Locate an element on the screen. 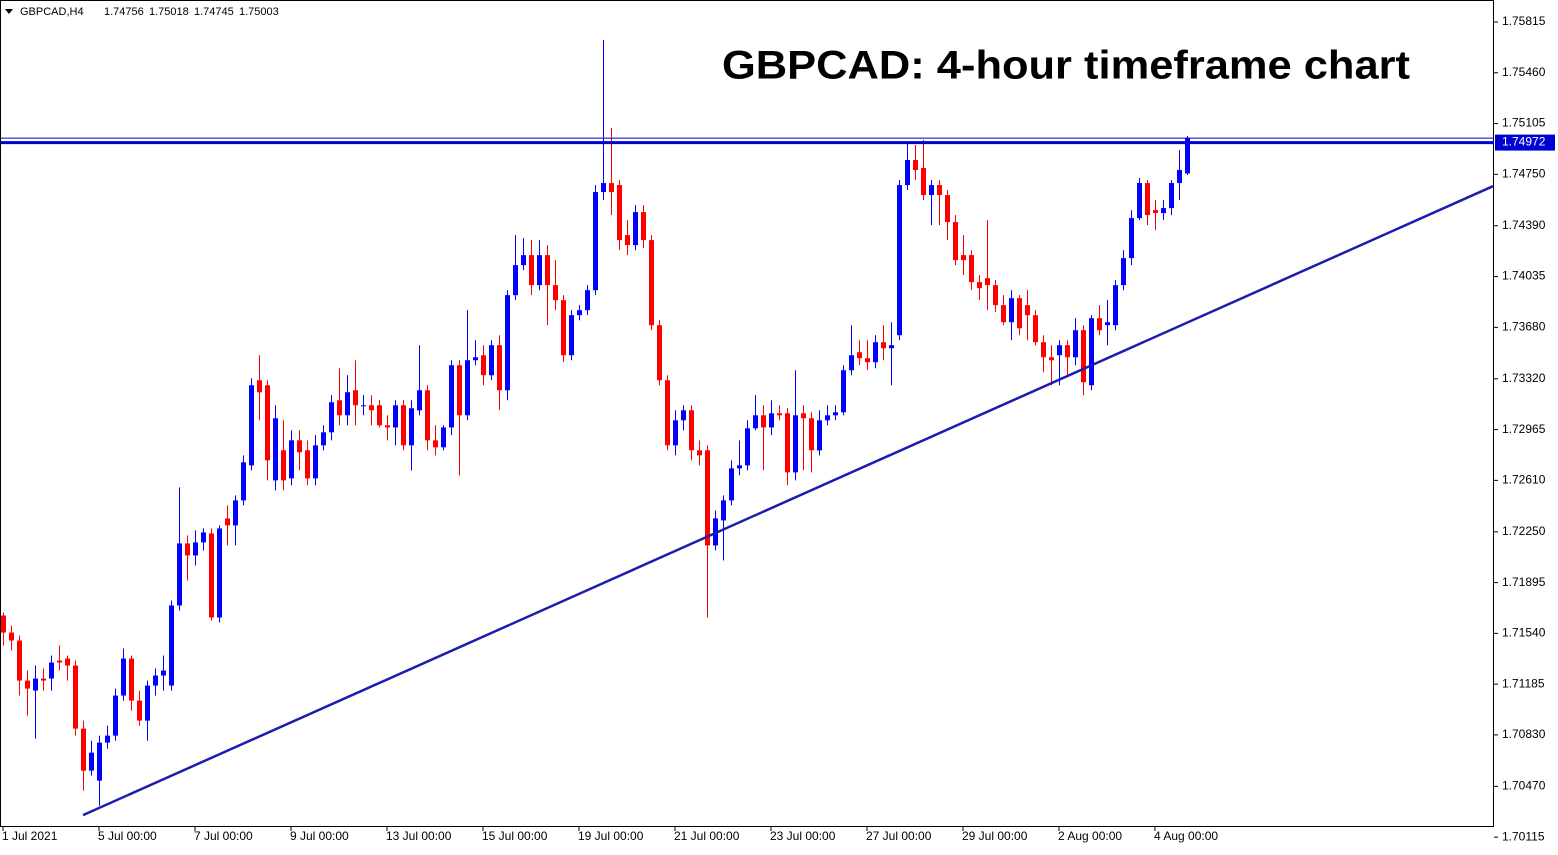 The height and width of the screenshot is (855, 1558). x-tick-label: 7 Jul 00:00 is located at coordinates (223, 836).